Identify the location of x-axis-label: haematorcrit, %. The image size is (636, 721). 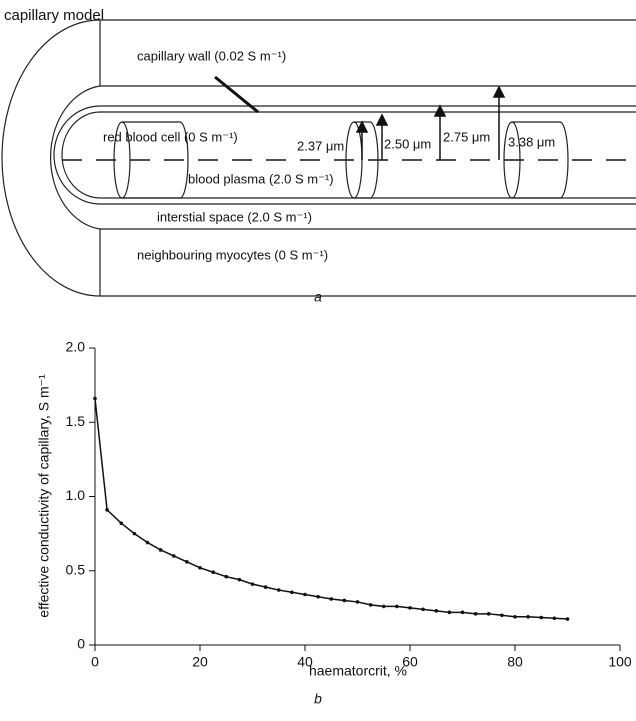
(358, 671).